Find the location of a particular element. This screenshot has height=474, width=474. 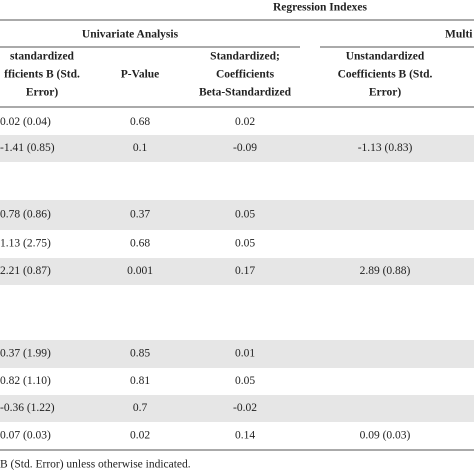

cell: 2.21 (0.87) is located at coordinates (25, 271).